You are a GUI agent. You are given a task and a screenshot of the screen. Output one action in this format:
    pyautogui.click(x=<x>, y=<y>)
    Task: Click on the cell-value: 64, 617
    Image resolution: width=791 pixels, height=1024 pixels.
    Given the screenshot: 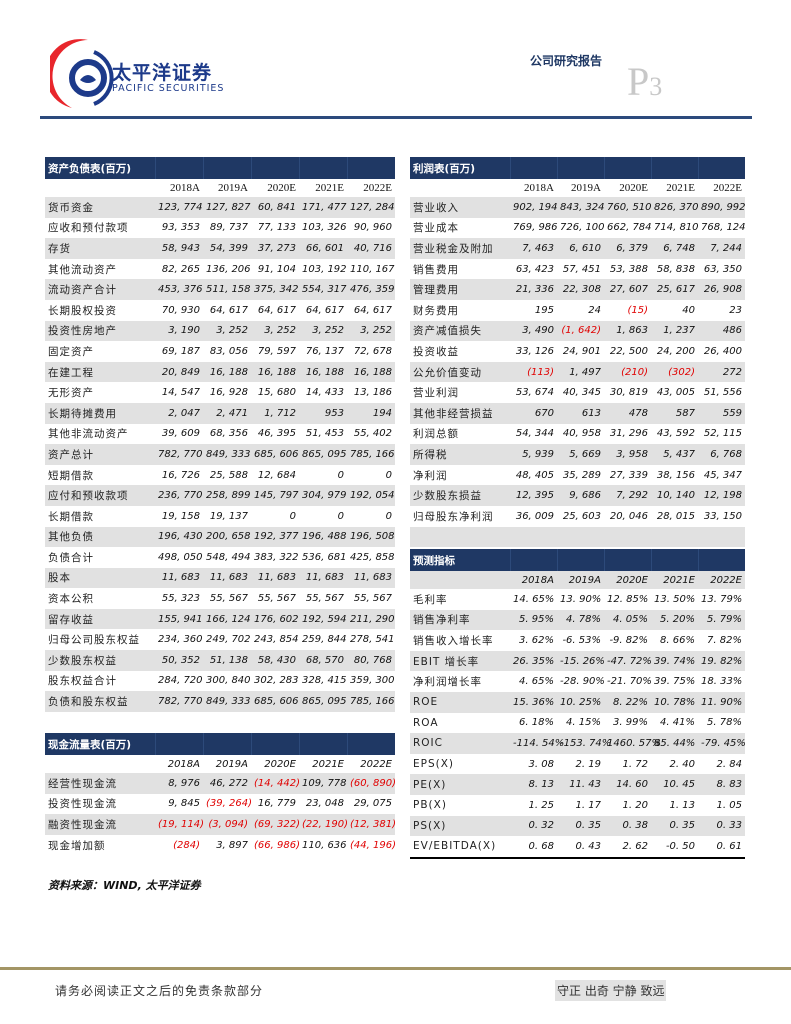 What is the action you would take?
    pyautogui.click(x=276, y=310)
    